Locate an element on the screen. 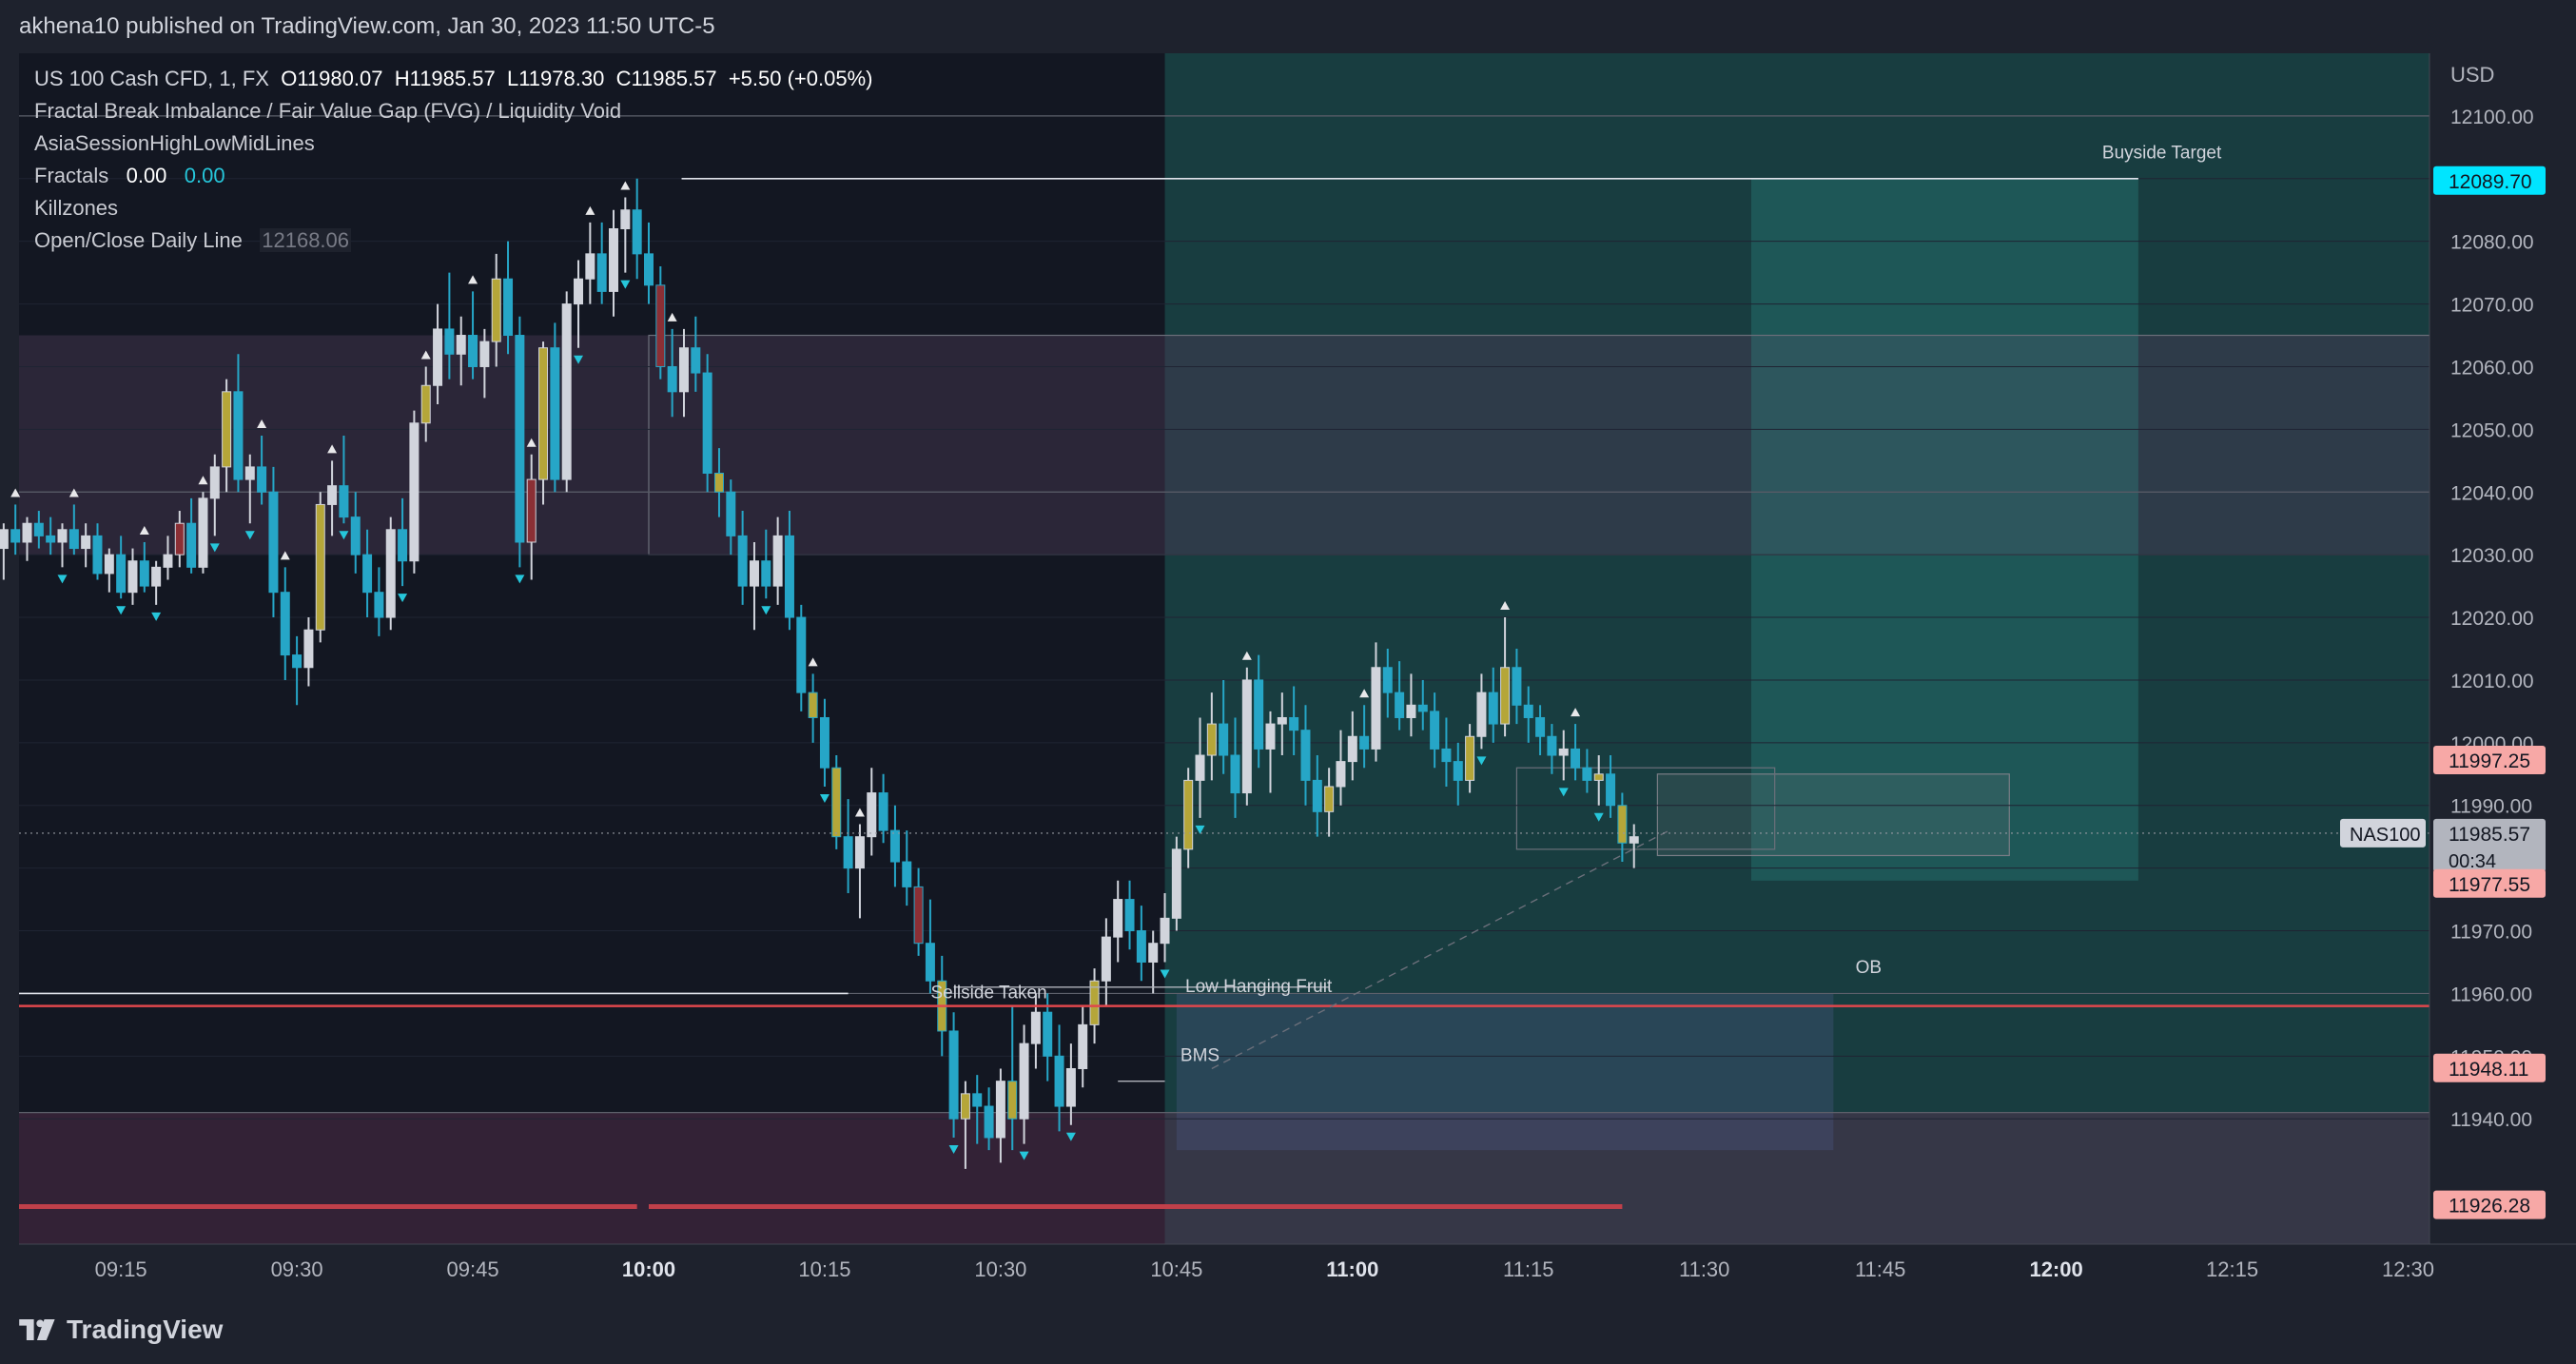 The image size is (2576, 1364). price-axis is located at coordinates (2503, 648).